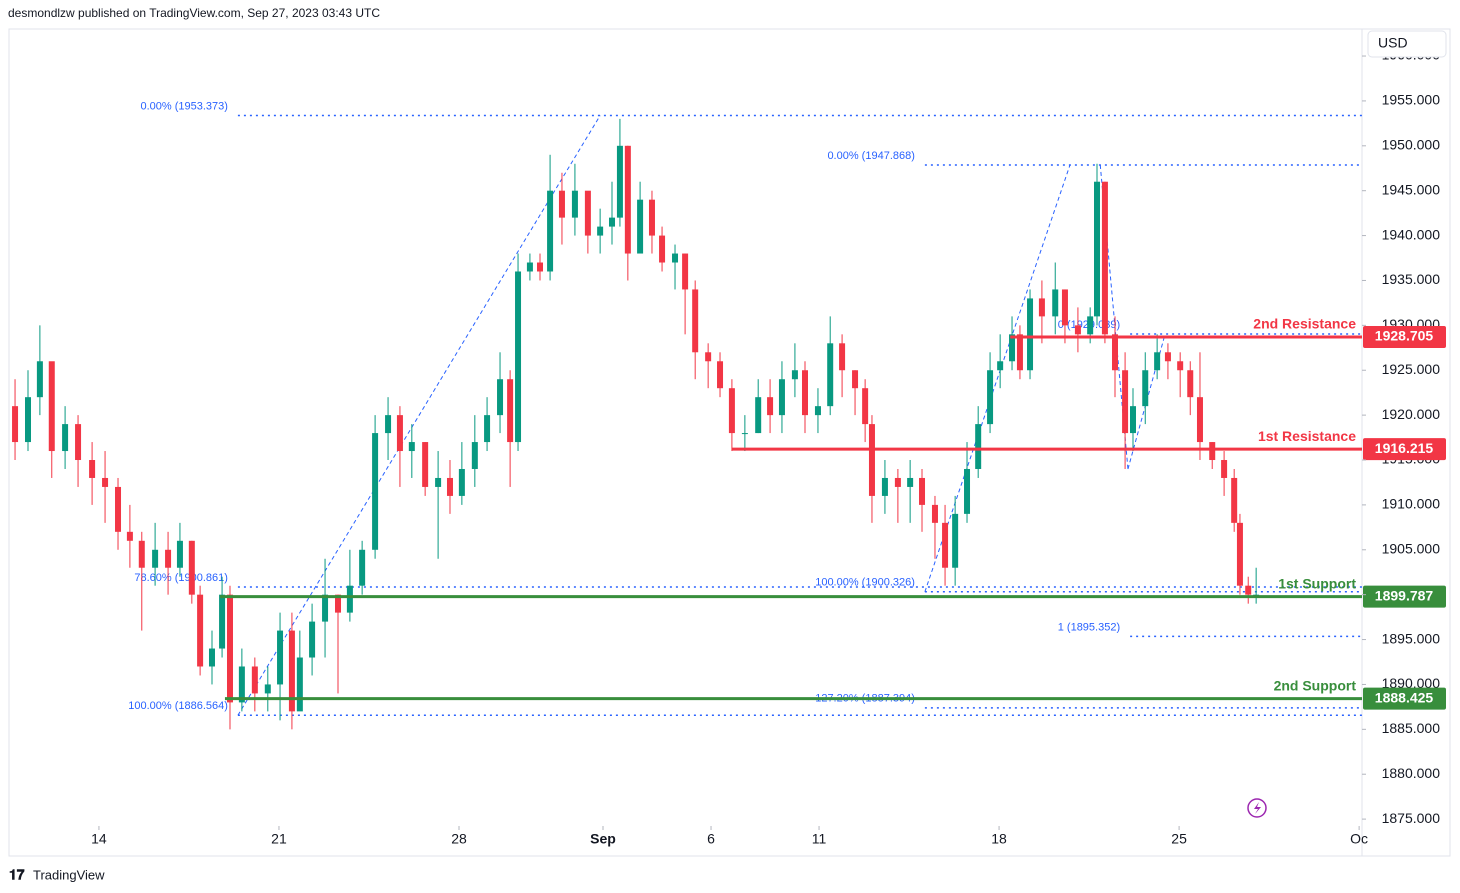 The width and height of the screenshot is (1460, 893). What do you see at coordinates (181, 578) in the screenshot?
I see `fib-label: 78.60% (1900.861)` at bounding box center [181, 578].